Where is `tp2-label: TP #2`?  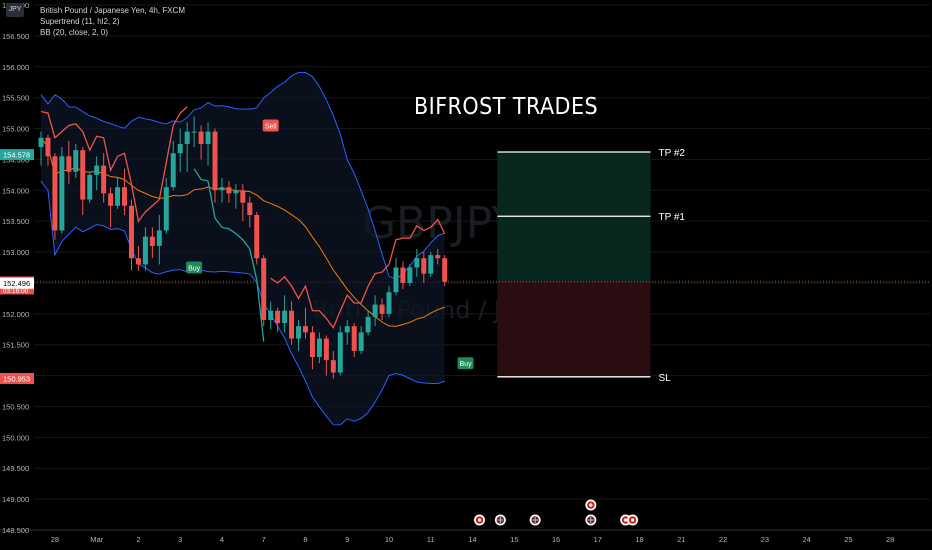 tp2-label: TP #2 is located at coordinates (671, 153).